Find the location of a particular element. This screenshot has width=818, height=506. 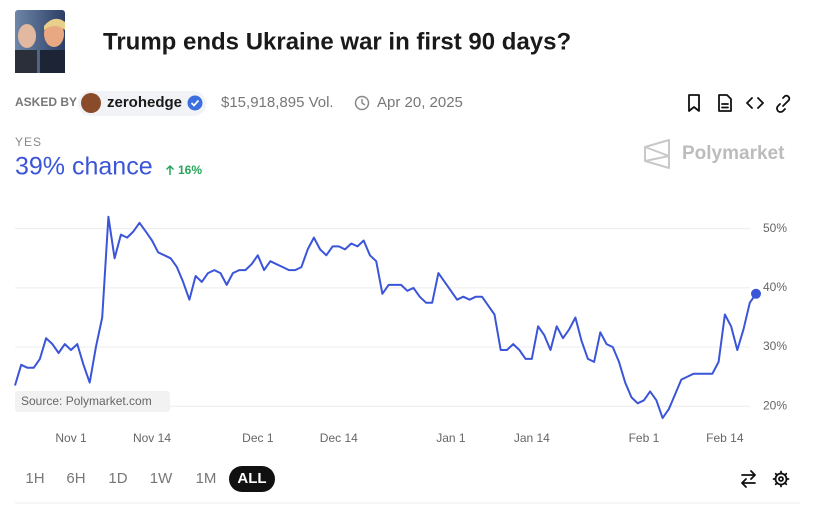

user-chip is located at coordinates (142, 103).